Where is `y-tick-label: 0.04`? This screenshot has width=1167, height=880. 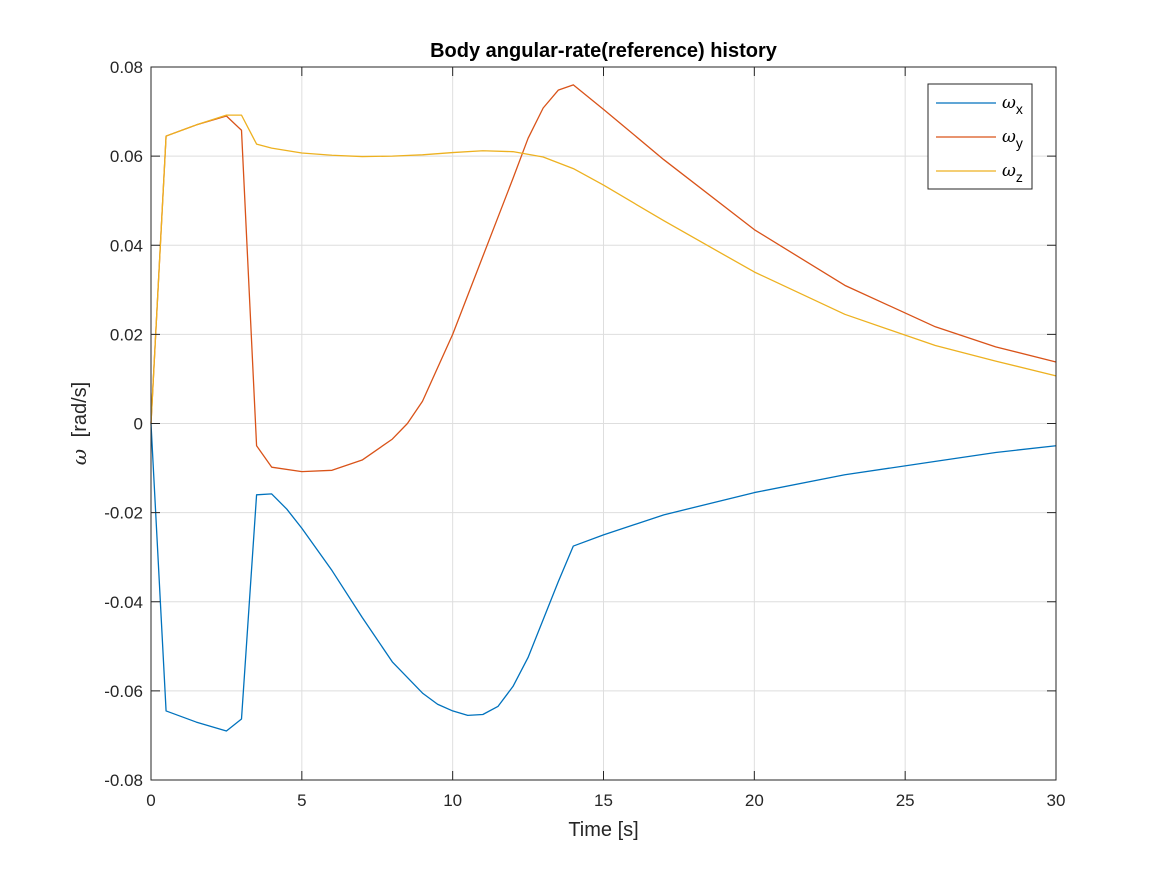 y-tick-label: 0.04 is located at coordinates (126, 245).